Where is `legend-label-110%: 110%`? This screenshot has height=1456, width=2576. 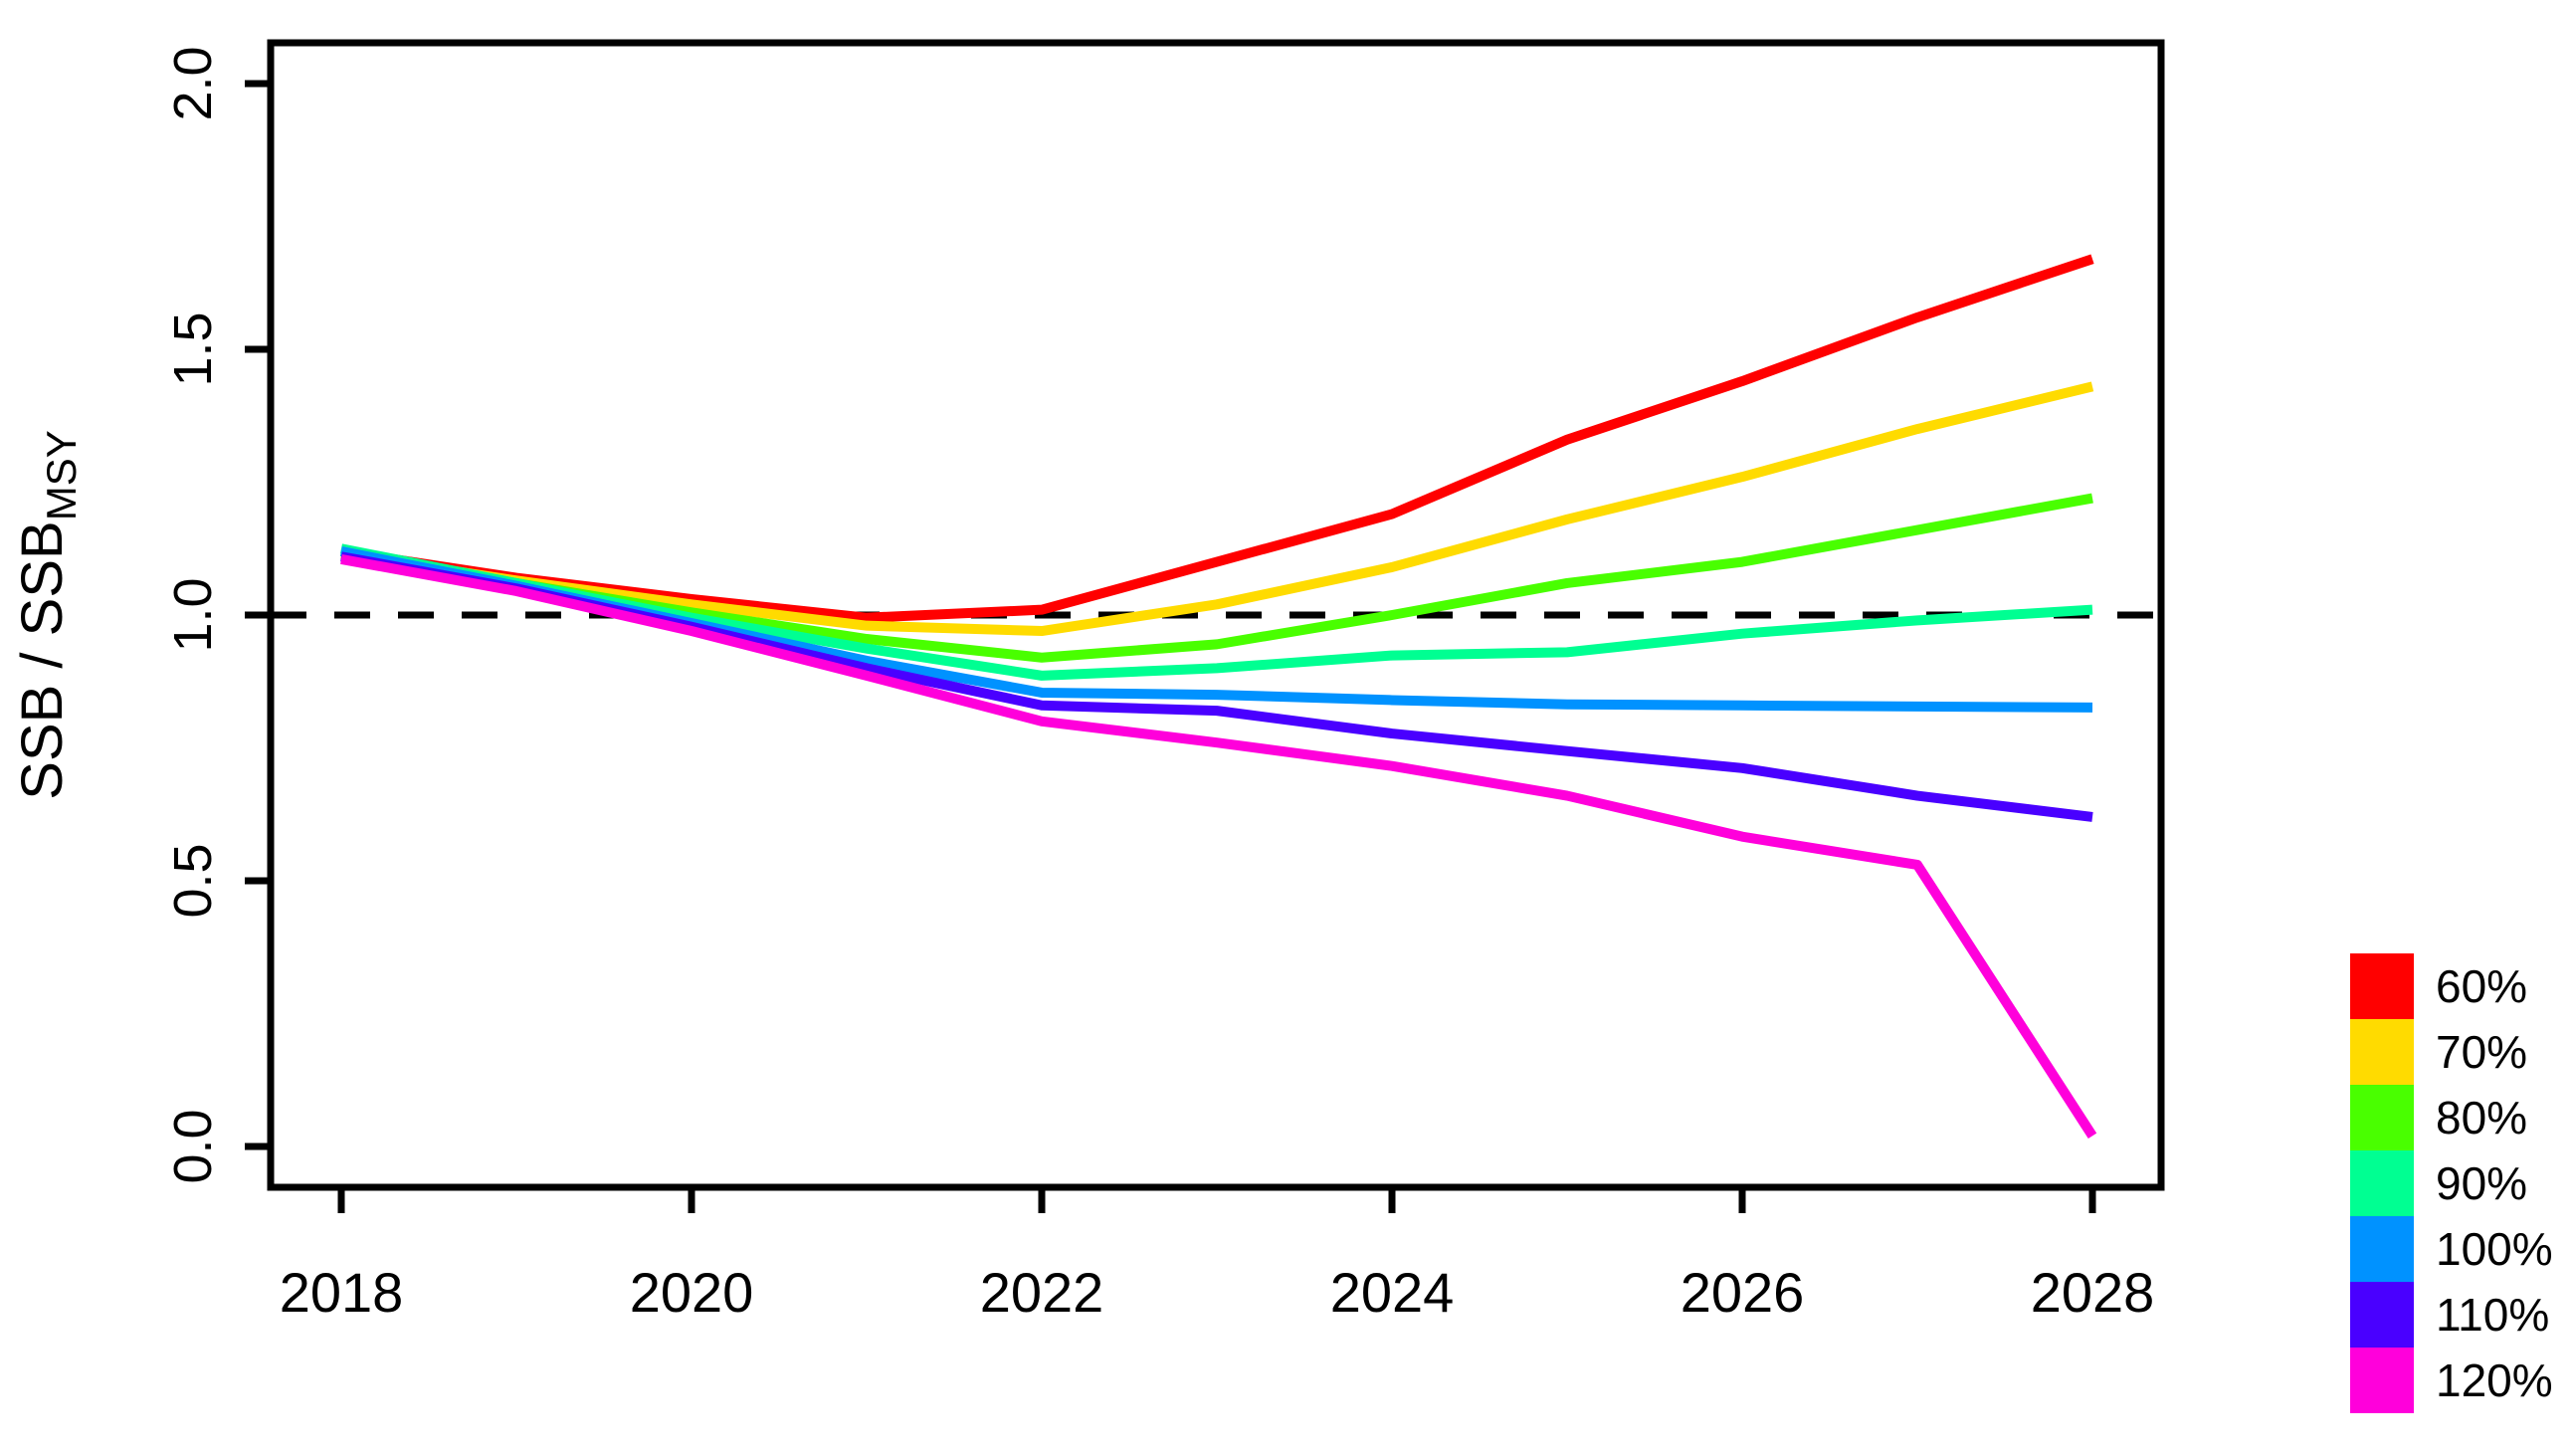
legend-label-110%: 110% is located at coordinates (2492, 1315).